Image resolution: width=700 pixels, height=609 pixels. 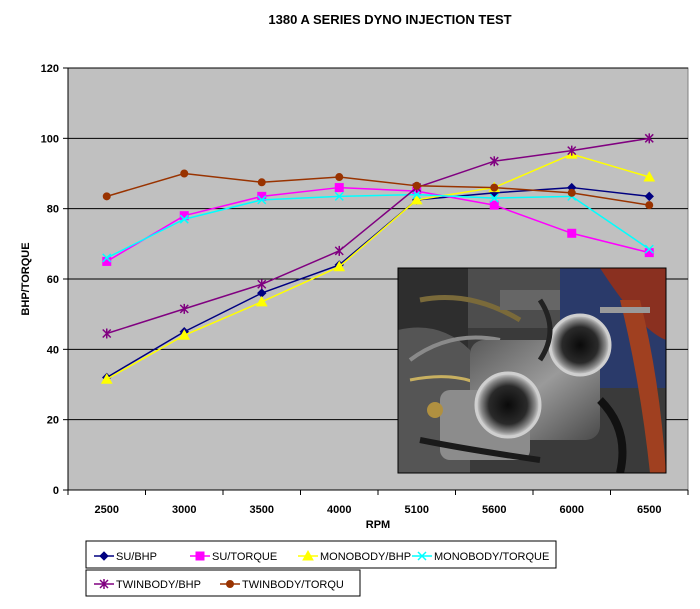 What do you see at coordinates (56, 491) in the screenshot?
I see `y-tick-label: 0` at bounding box center [56, 491].